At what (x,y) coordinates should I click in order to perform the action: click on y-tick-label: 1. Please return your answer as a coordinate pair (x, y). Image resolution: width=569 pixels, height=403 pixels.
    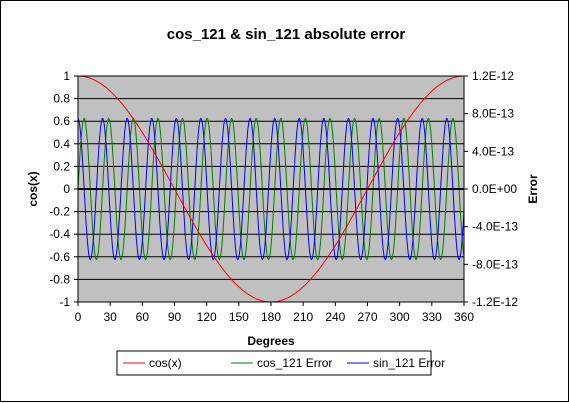
    Looking at the image, I should click on (66, 76).